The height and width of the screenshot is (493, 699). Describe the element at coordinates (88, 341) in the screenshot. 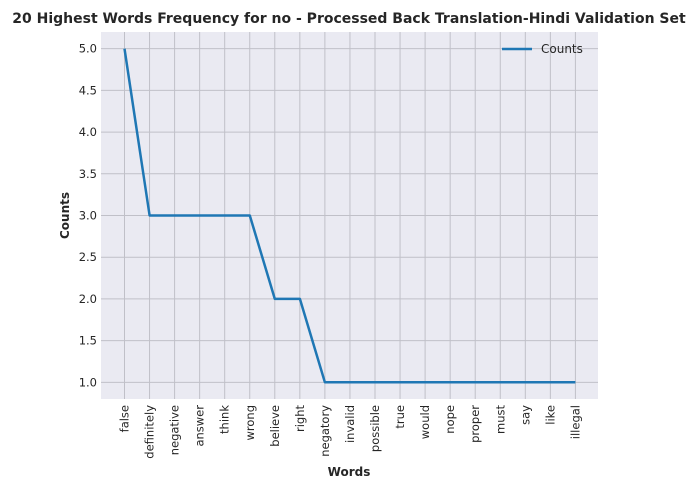

I see `y-tick-label: 1.5` at that location.